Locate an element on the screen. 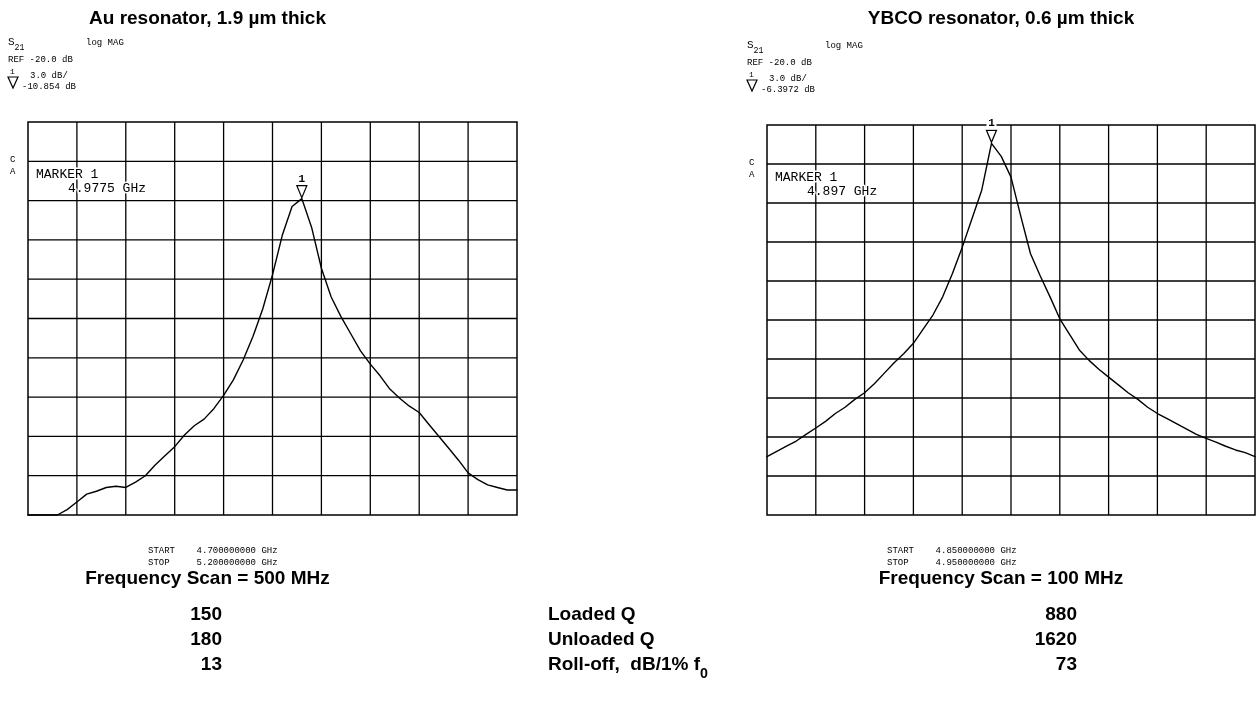  text: START 4.850000000 GHz is located at coordinates (952, 551).